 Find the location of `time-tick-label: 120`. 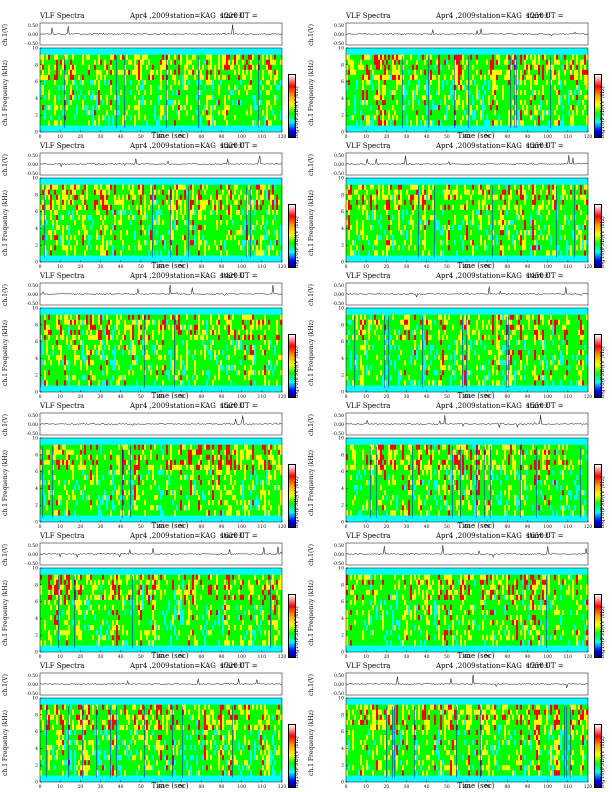

time-tick-label: 120 is located at coordinates (588, 137).